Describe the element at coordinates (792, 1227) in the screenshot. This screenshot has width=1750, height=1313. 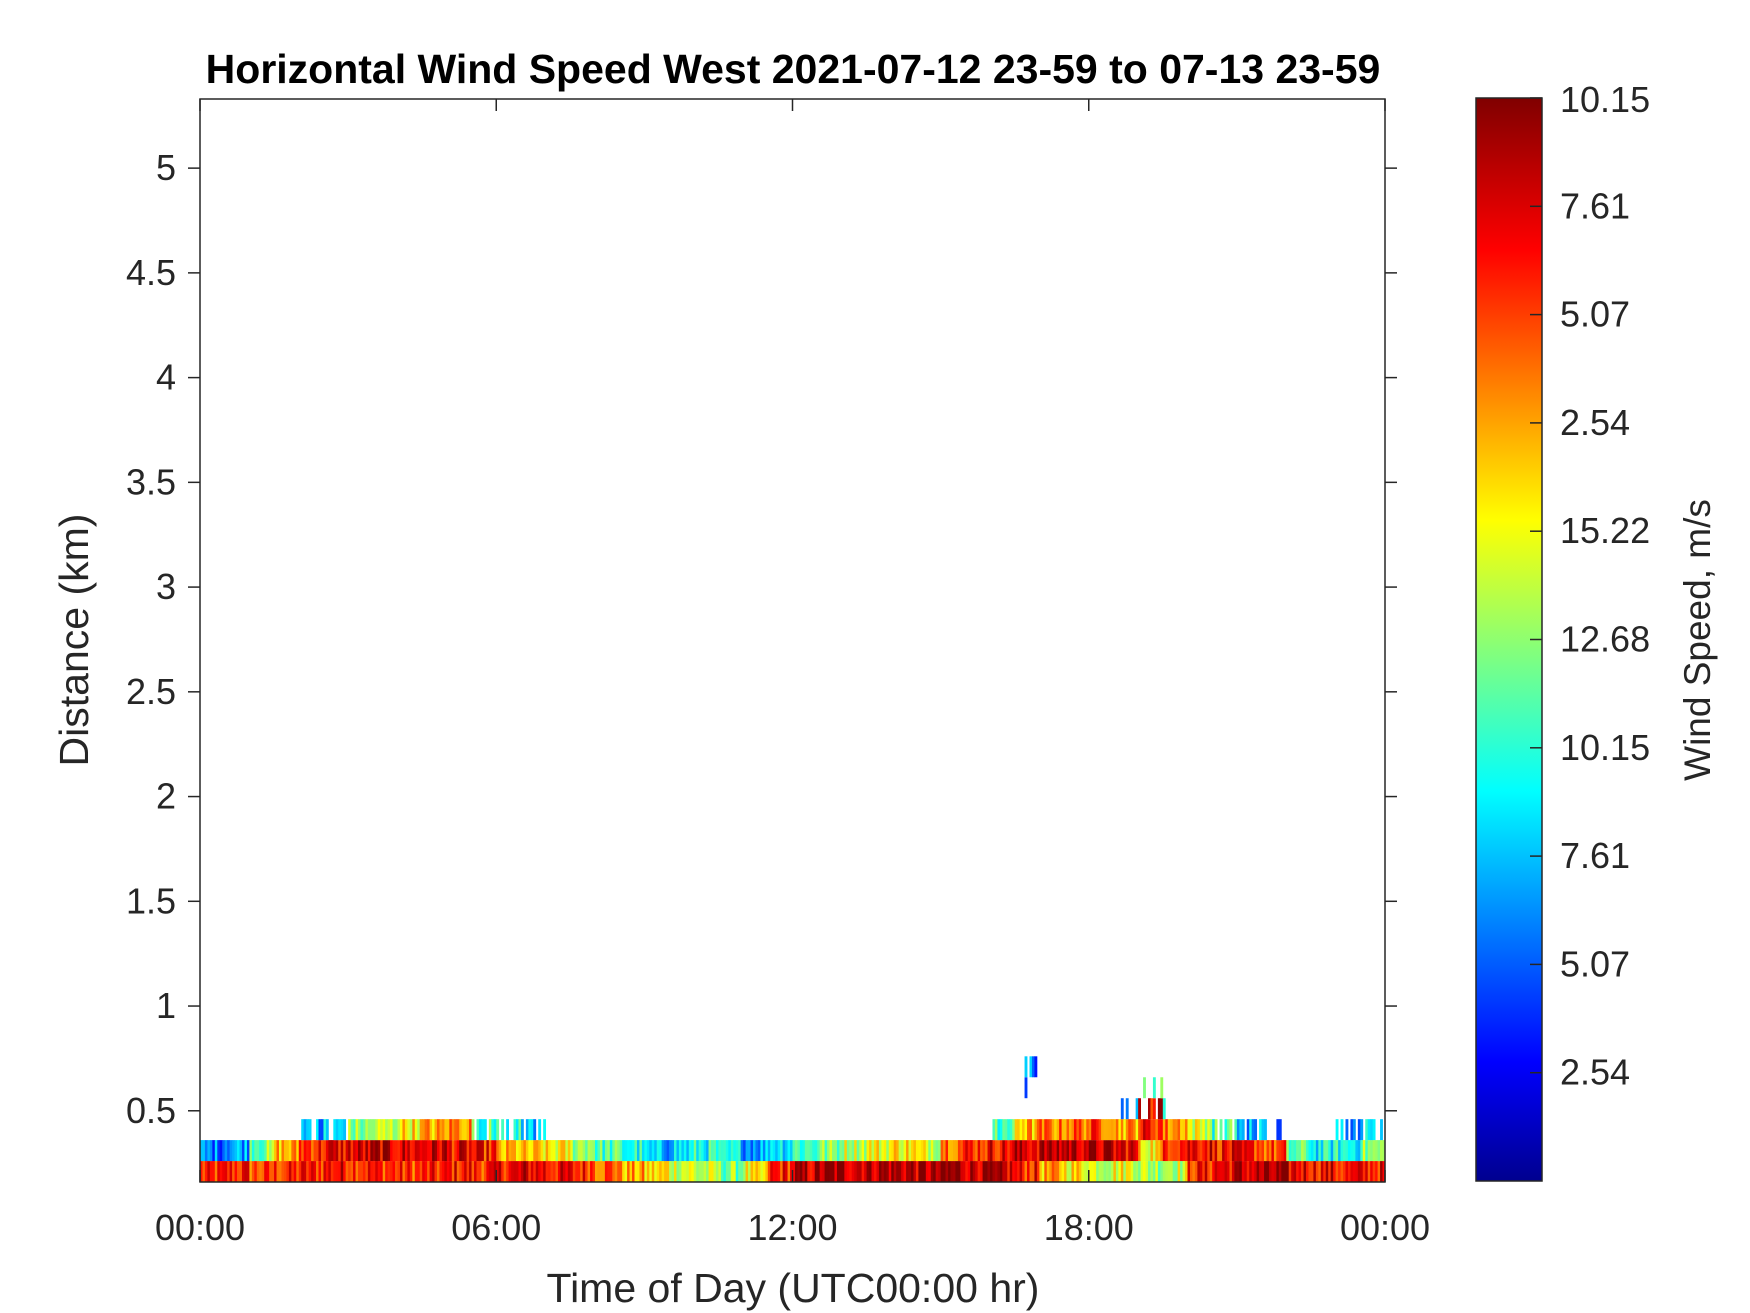
I see `x-tick-label: 12:00` at that location.